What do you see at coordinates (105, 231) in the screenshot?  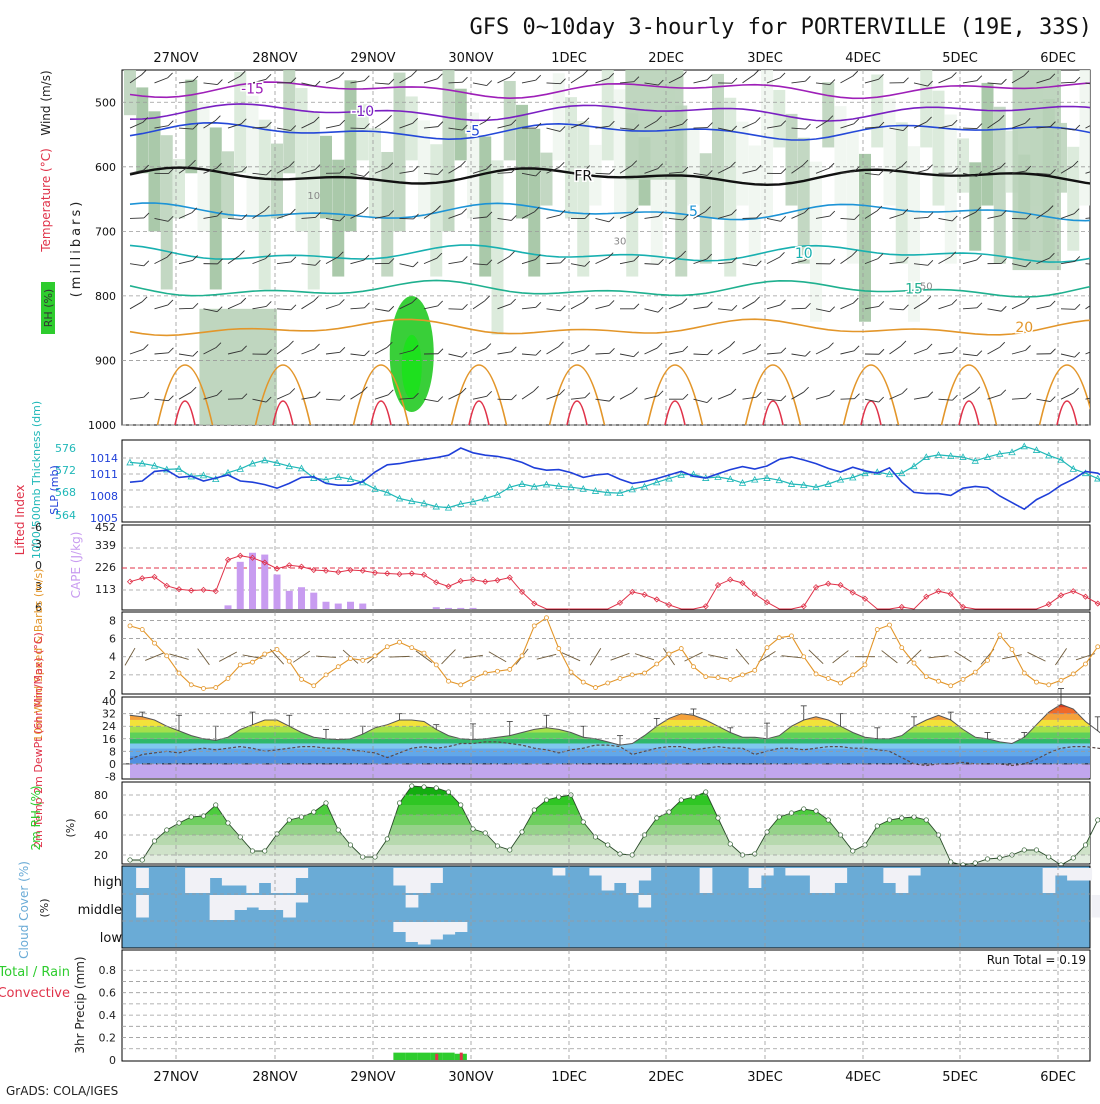 I see `pressure-tick-label: 700` at bounding box center [105, 231].